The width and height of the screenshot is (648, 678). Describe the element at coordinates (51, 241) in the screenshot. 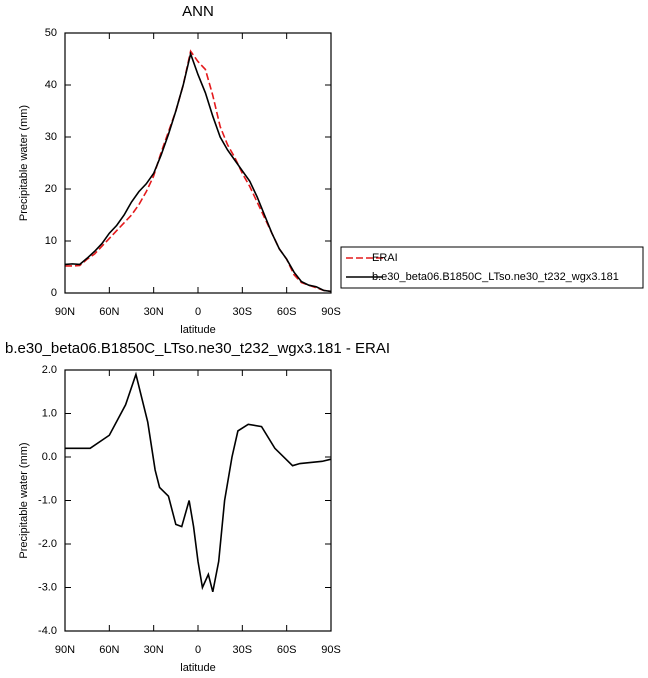

I see `y-tick-label: 10` at that location.